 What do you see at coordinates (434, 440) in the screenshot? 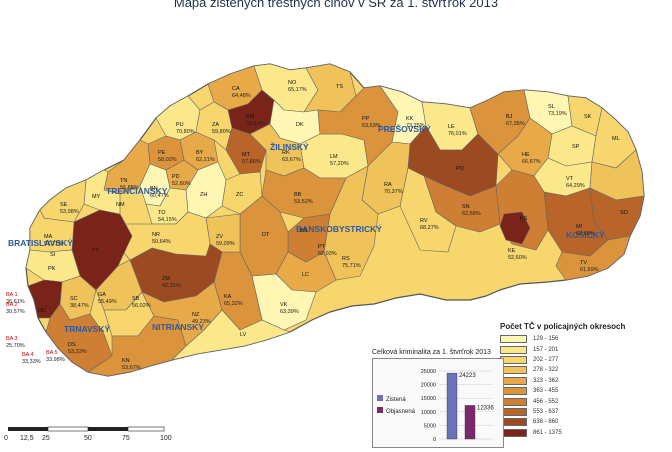
I see `inset-y-tick: 0` at bounding box center [434, 440].